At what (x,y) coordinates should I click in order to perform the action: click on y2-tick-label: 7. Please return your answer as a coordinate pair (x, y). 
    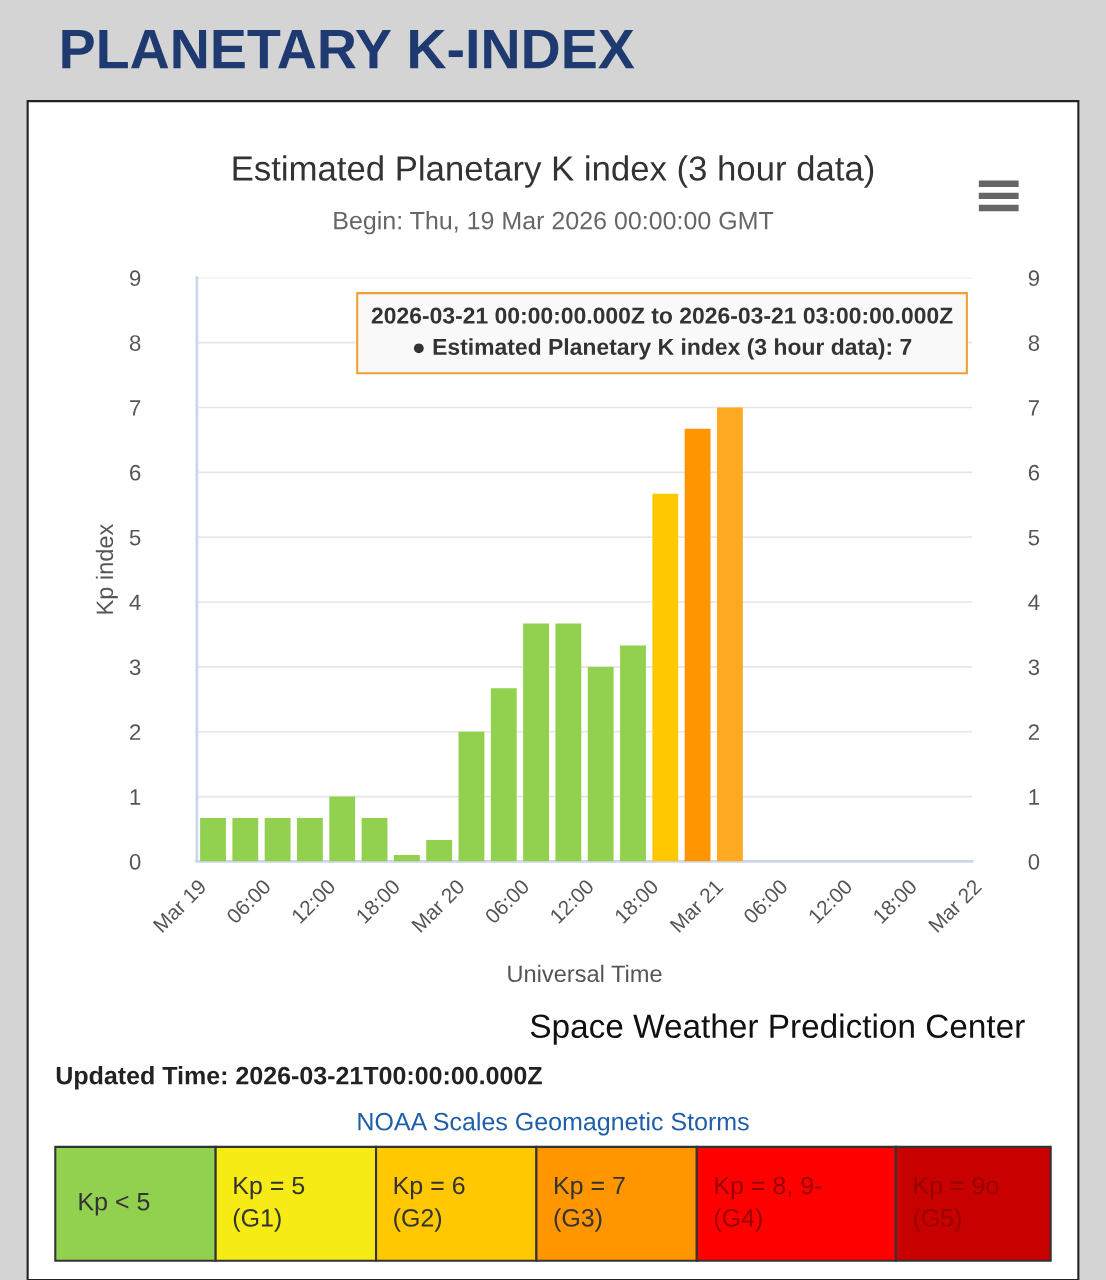
    Looking at the image, I should click on (1033, 408).